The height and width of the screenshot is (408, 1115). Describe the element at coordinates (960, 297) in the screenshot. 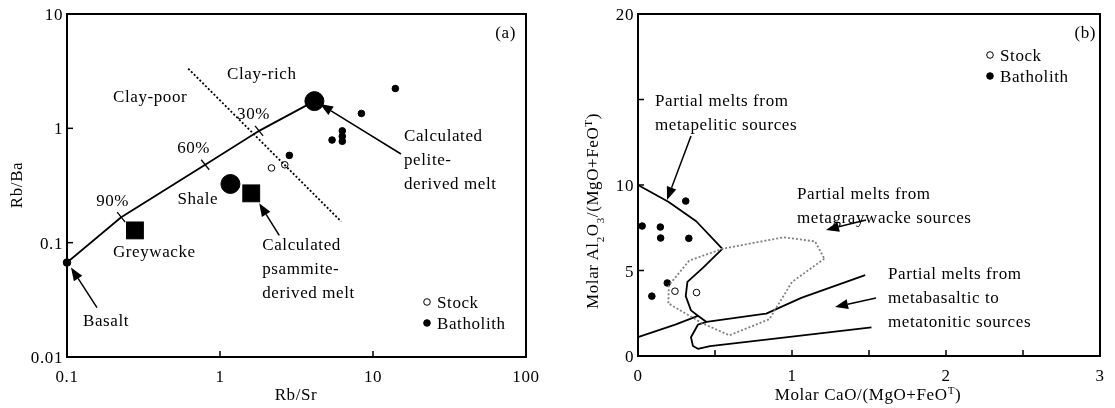

I see `annotation: Partial melts from metabasaltic to metatonitic sources` at that location.